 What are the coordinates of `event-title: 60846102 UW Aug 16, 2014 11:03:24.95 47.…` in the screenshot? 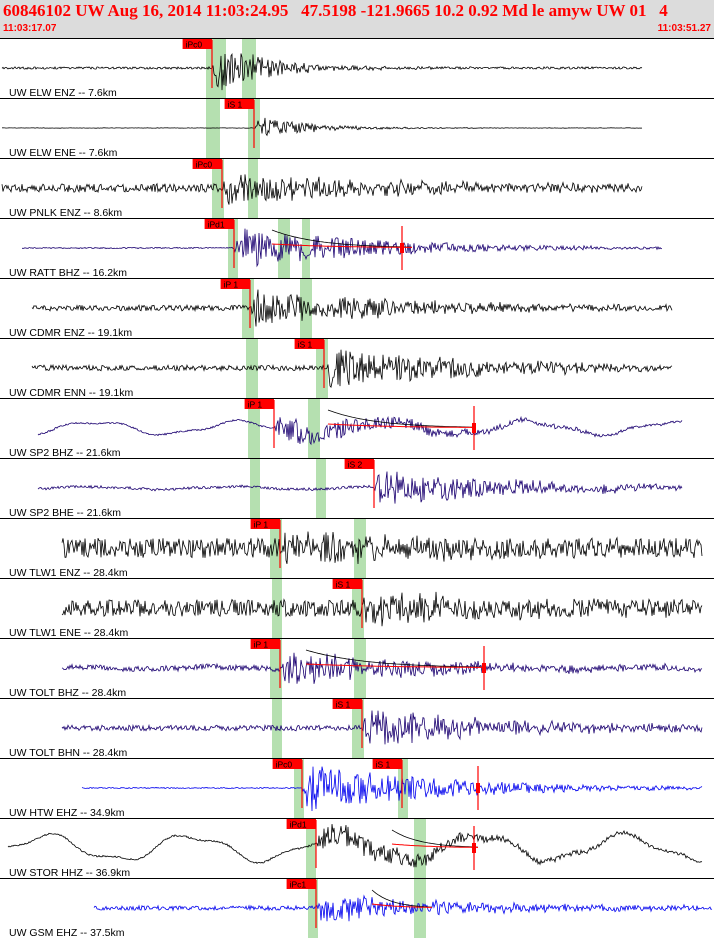 It's located at (335, 10).